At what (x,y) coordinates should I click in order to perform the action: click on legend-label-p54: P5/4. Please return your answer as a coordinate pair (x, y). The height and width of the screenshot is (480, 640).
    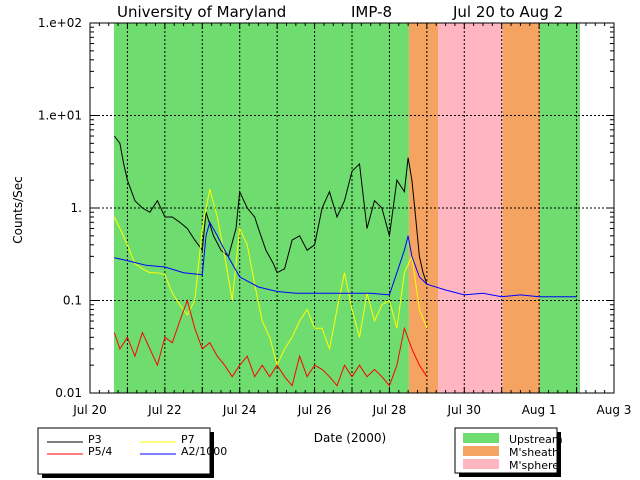
    Looking at the image, I should click on (100, 451).